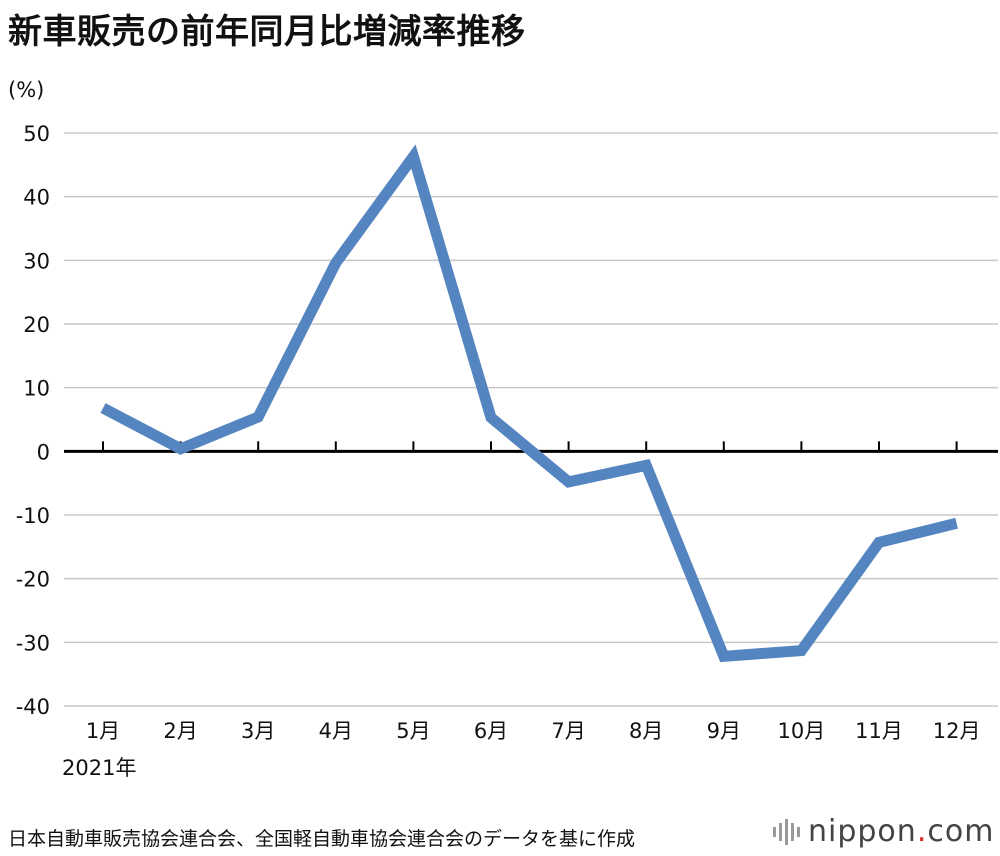 The height and width of the screenshot is (856, 1000). Describe the element at coordinates (43, 452) in the screenshot. I see `y-tick-label: 0` at that location.